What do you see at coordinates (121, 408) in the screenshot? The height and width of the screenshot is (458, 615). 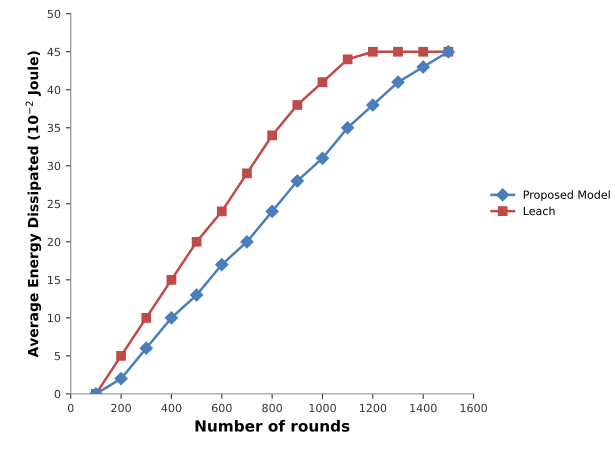 I see `x-tick-label: 200` at bounding box center [121, 408].